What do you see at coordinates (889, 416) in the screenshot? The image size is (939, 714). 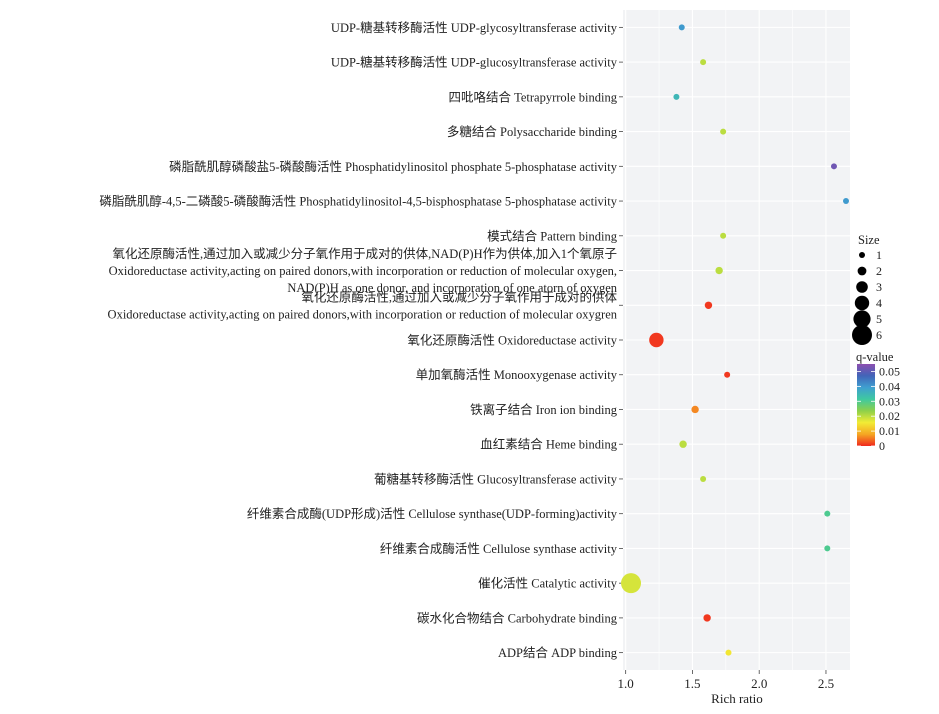 I see `colorbar-tick-label: 0.02` at bounding box center [889, 416].